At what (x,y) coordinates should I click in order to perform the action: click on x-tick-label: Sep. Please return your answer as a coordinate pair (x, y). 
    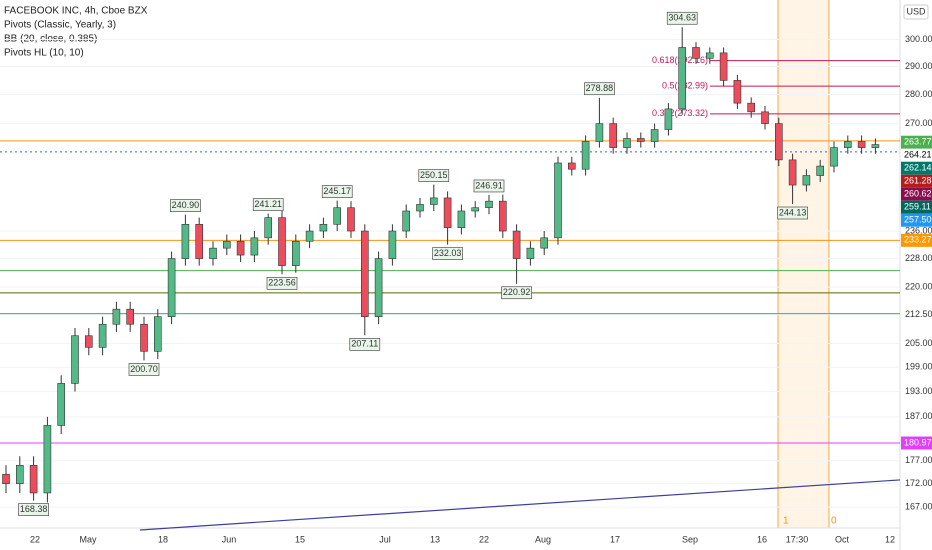
    Looking at the image, I should click on (690, 539).